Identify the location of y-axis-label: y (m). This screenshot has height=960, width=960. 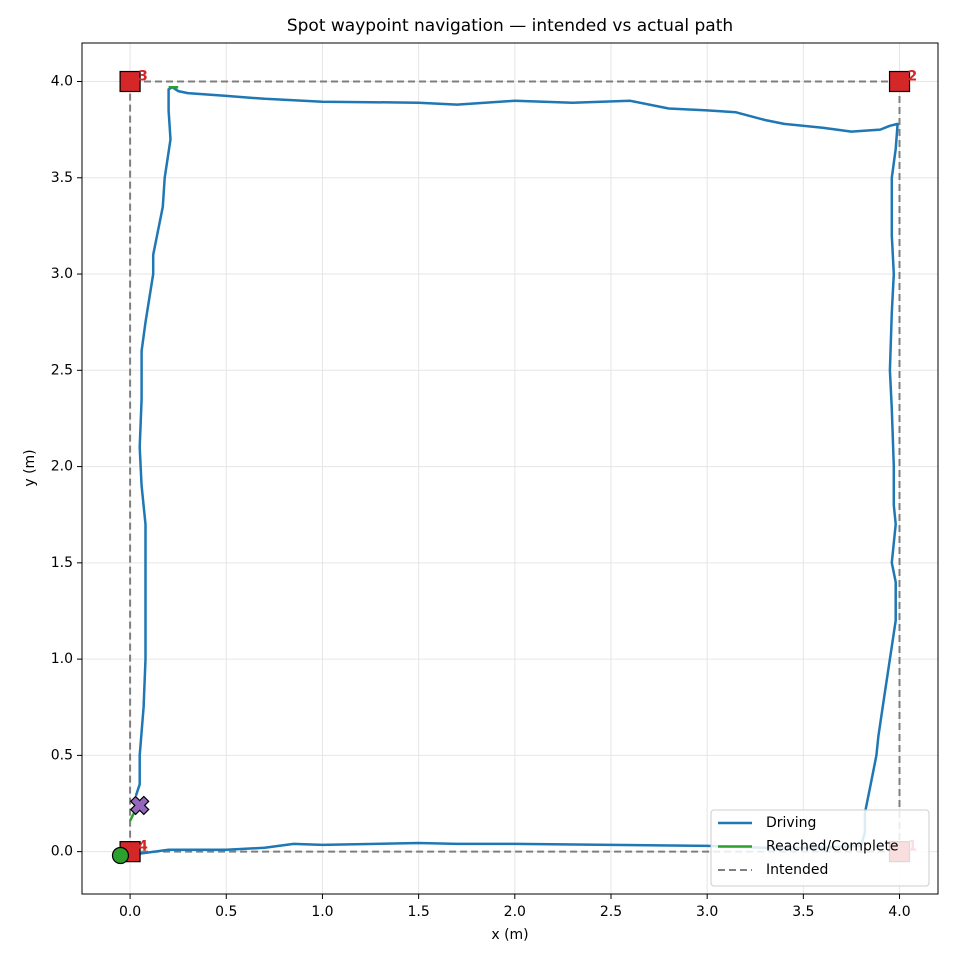
(30, 467).